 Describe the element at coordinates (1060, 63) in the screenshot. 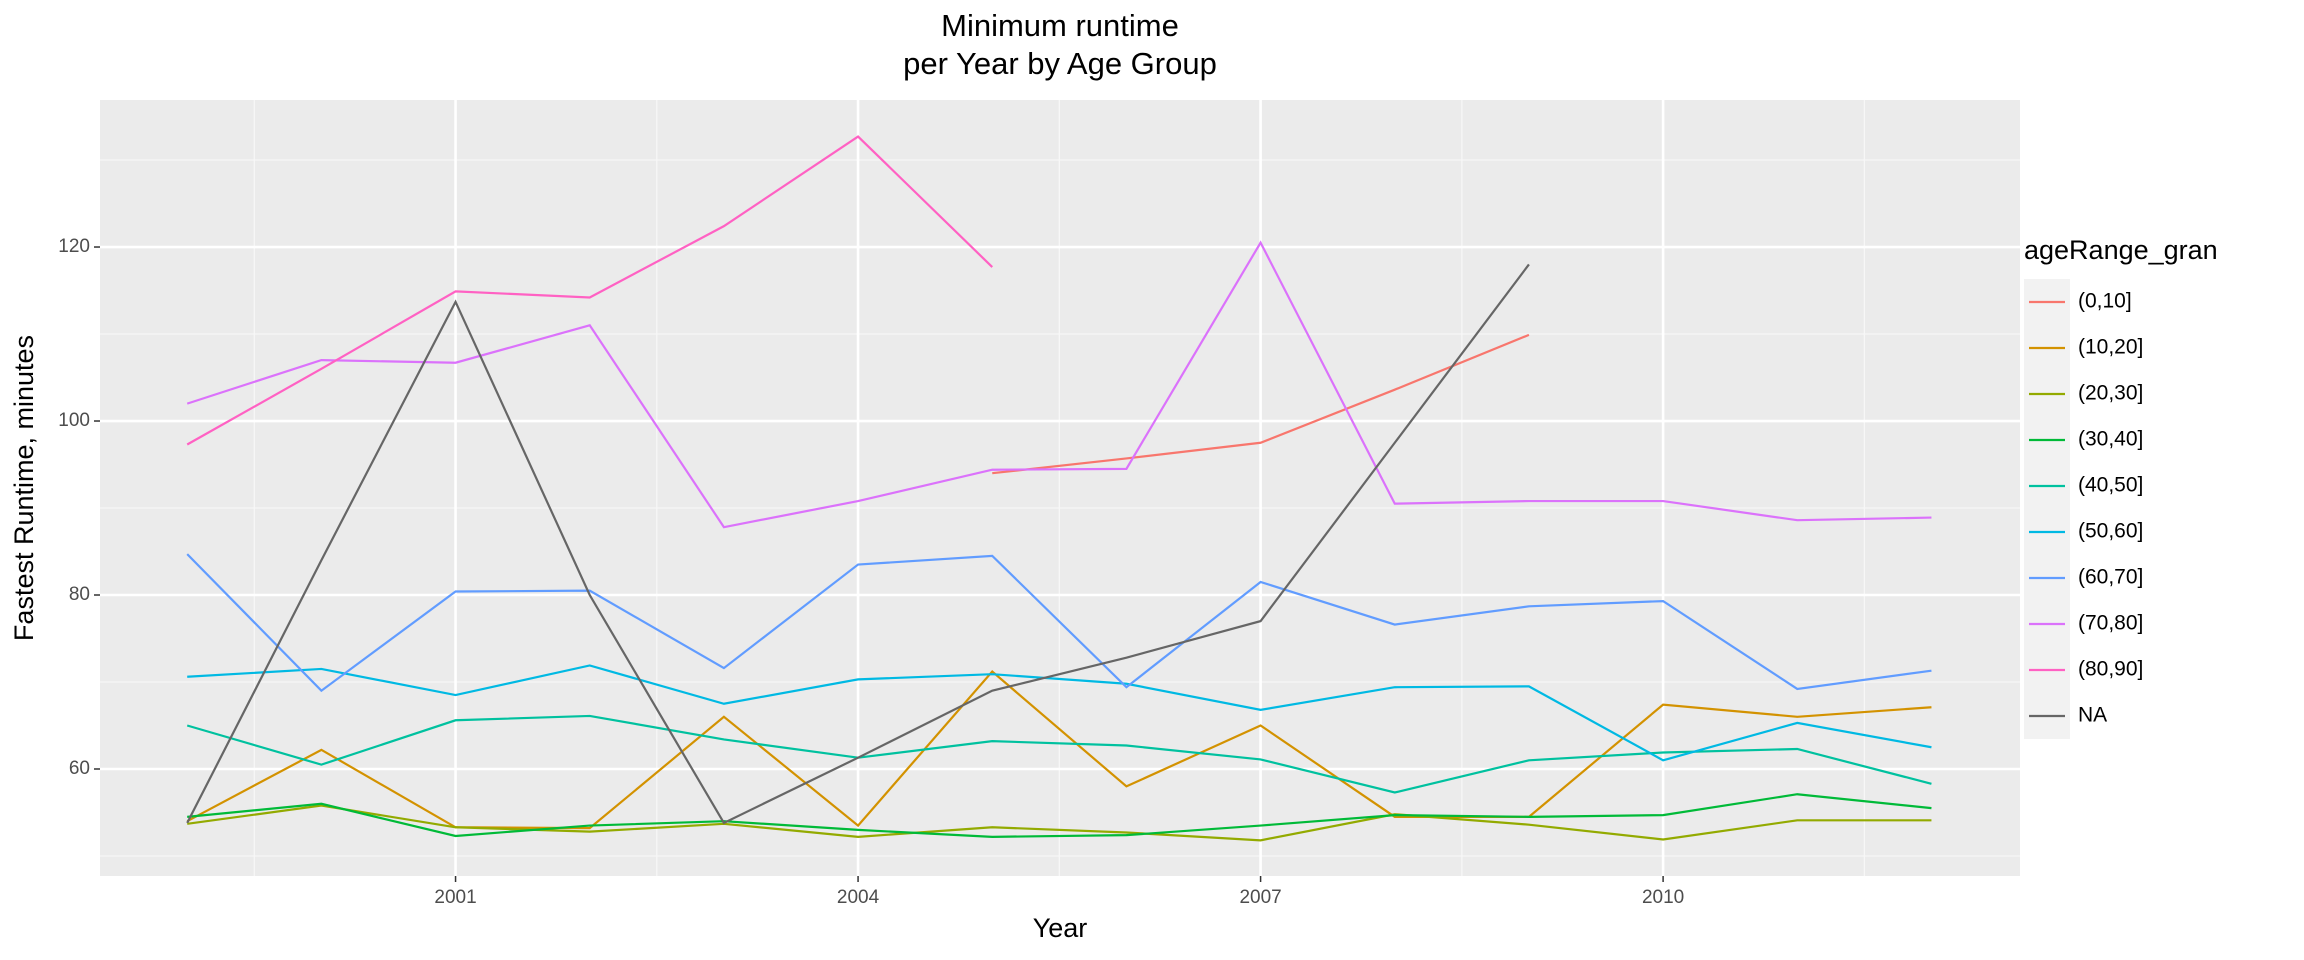

I see `chart-subtitle: per Year by Age Group` at that location.